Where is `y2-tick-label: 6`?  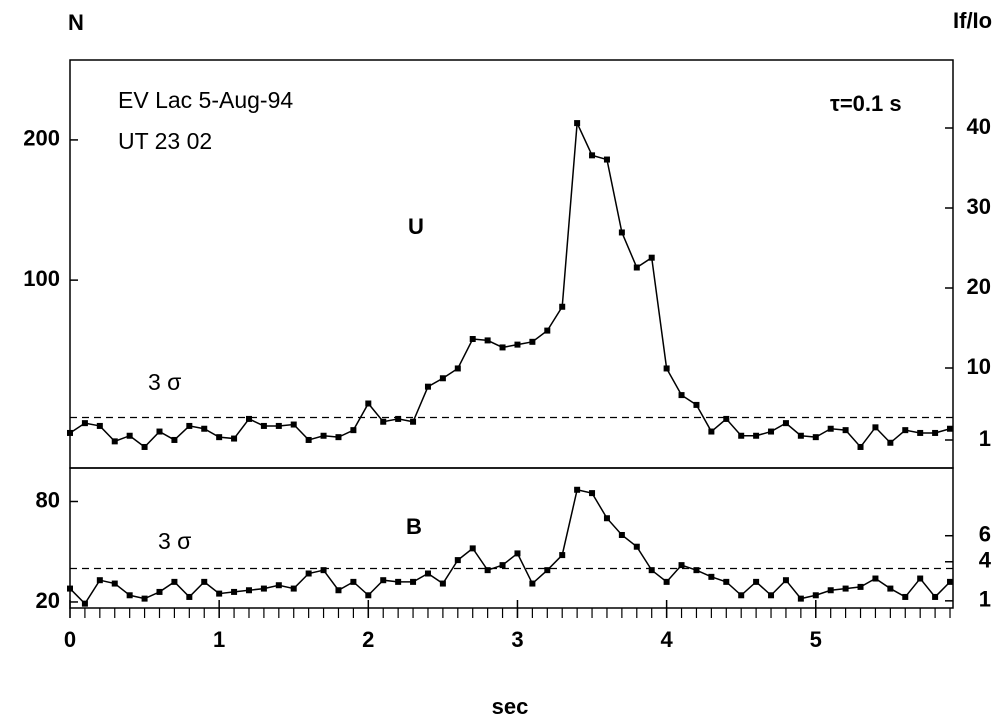 y2-tick-label: 6 is located at coordinates (985, 534).